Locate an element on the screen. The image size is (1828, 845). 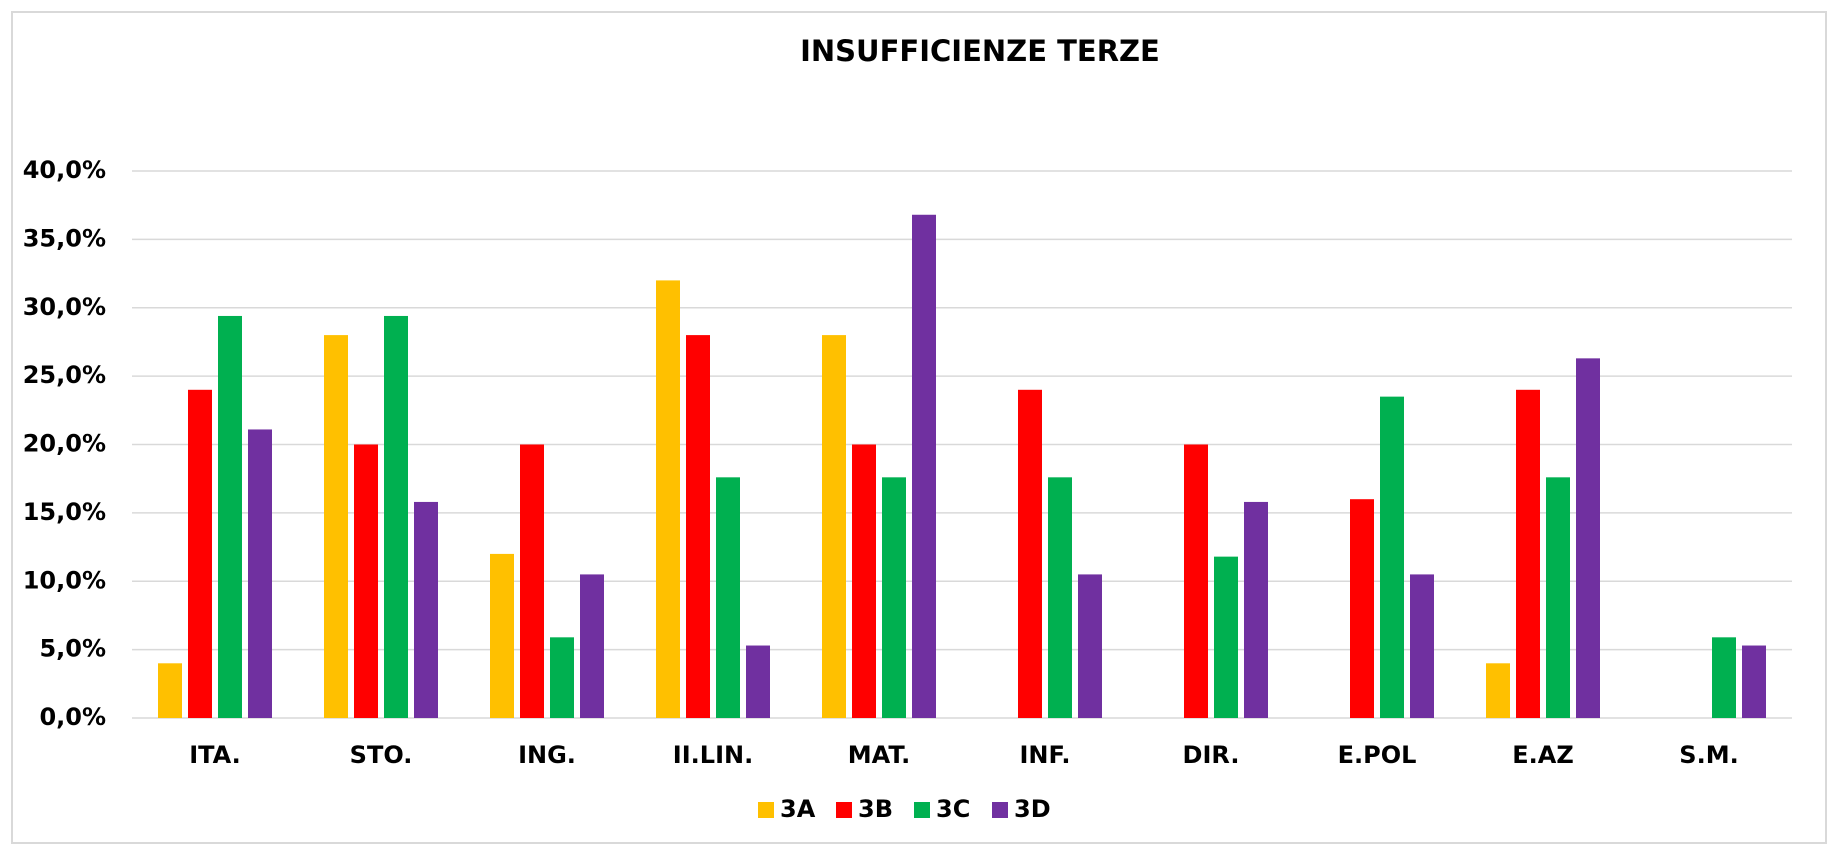
legend-label: 3D is located at coordinates (1032, 809).